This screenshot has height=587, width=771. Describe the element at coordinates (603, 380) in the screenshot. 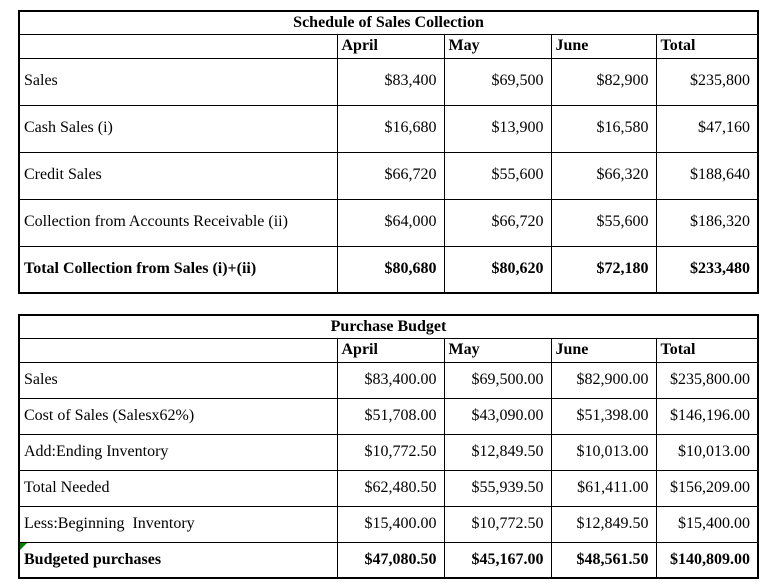

I see `value-cell: $82,900.00` at that location.